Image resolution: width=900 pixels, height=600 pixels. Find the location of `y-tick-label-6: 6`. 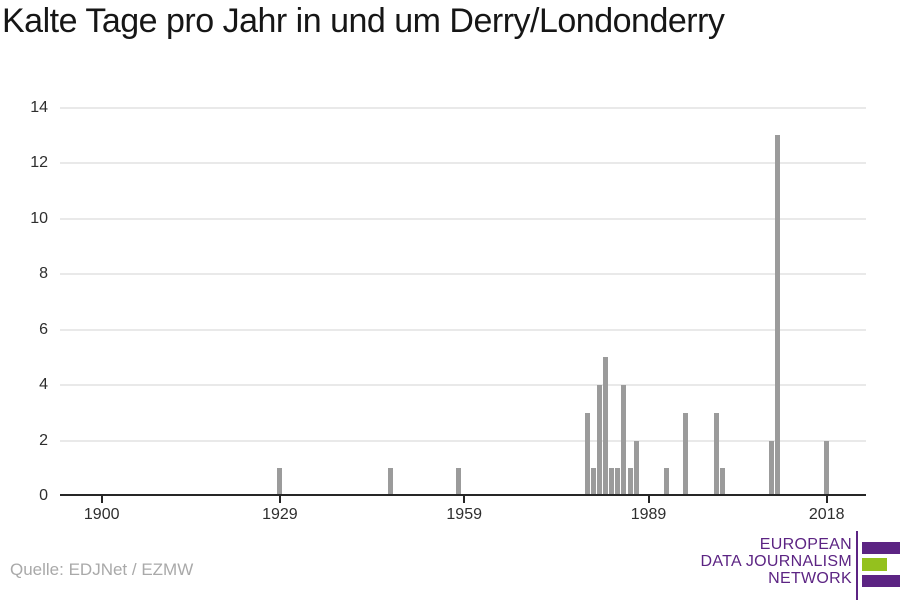

y-tick-label-6: 6 is located at coordinates (43, 329).